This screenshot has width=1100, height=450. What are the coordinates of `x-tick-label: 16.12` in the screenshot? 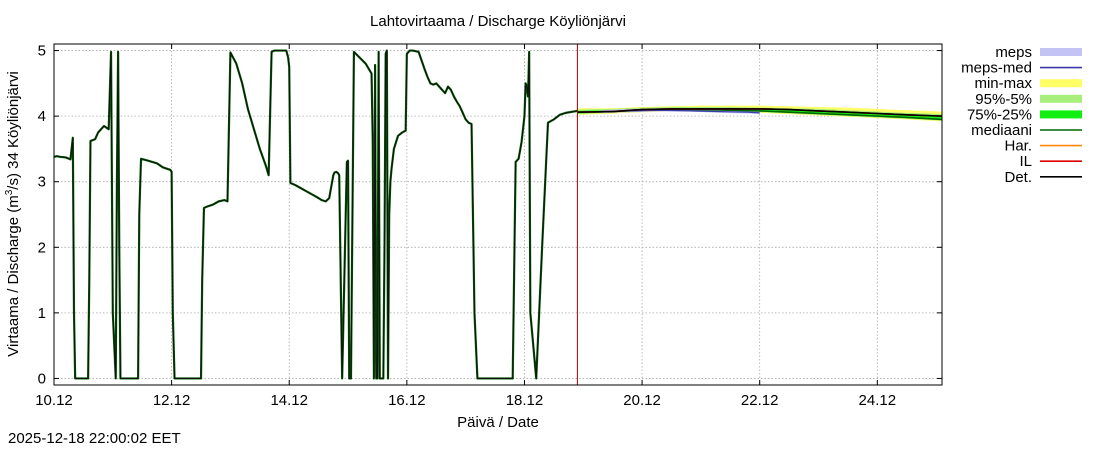 It's located at (407, 400).